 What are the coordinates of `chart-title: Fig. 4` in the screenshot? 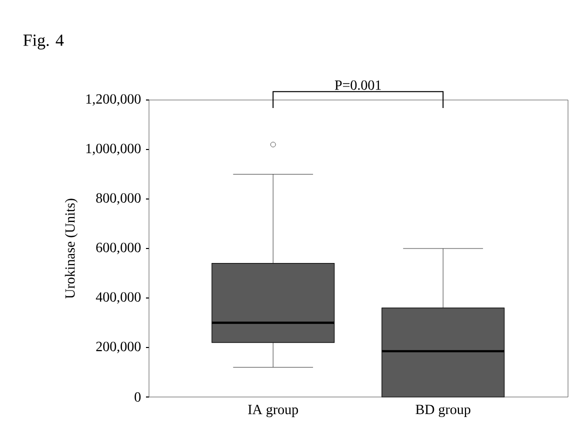 It's located at (43, 42).